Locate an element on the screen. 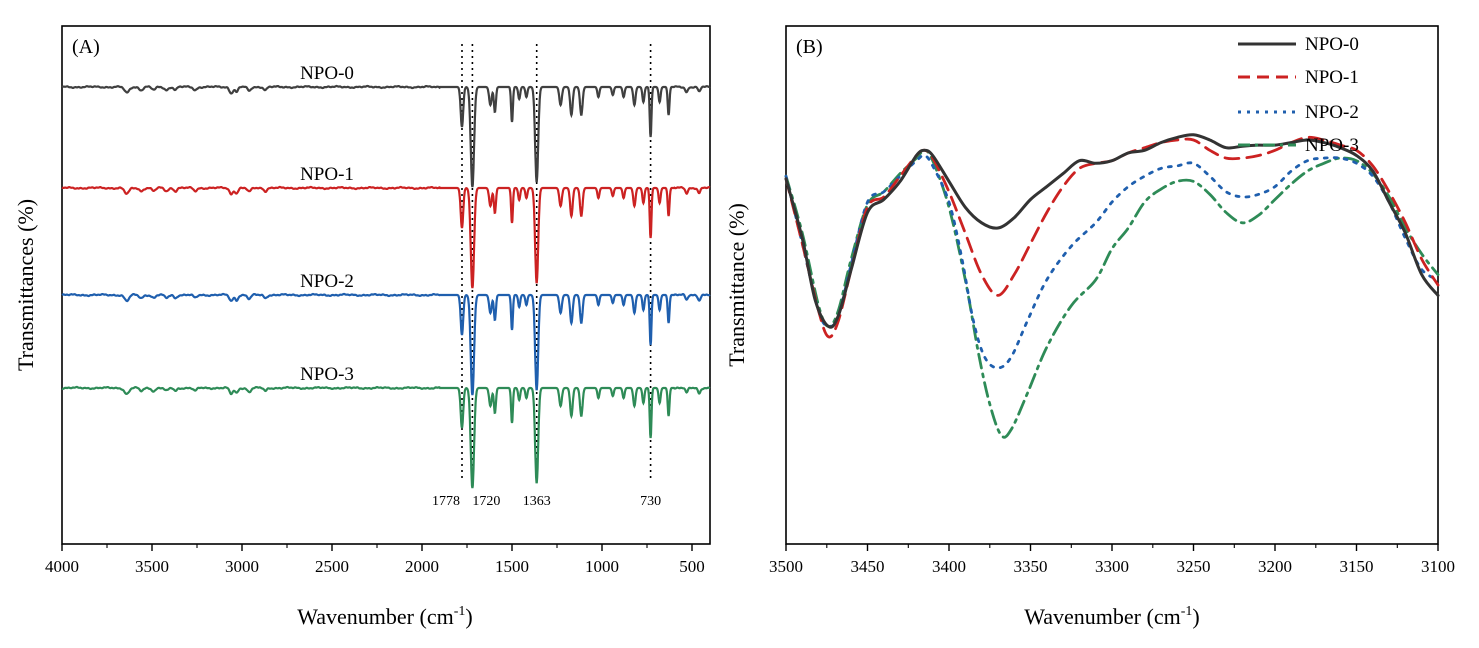  panel-b-x-ticks: 3500 3450 3400 3350 3300 3250 3200 3150 3100 is located at coordinates (1112, 560).